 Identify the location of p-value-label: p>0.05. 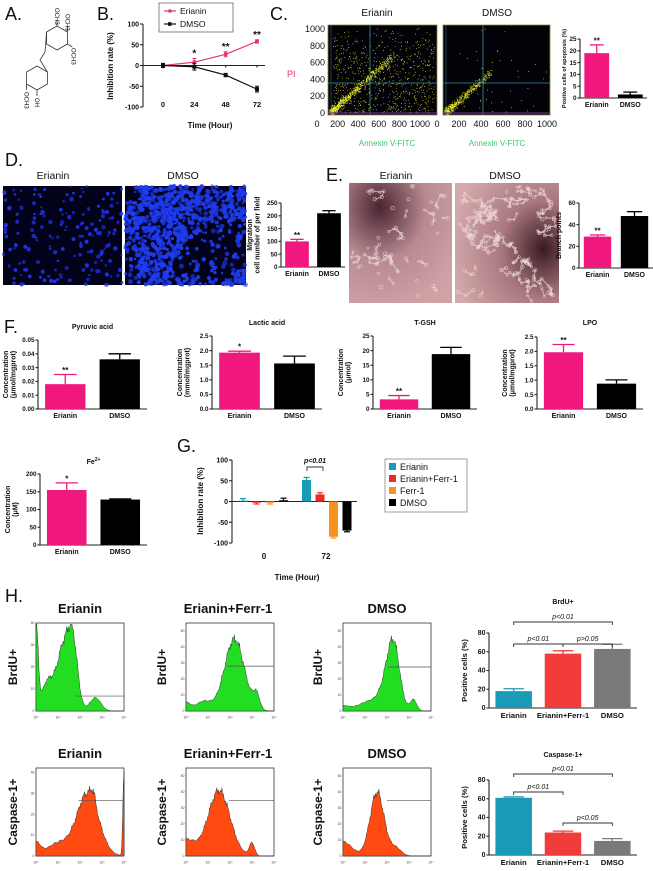
(587, 639).